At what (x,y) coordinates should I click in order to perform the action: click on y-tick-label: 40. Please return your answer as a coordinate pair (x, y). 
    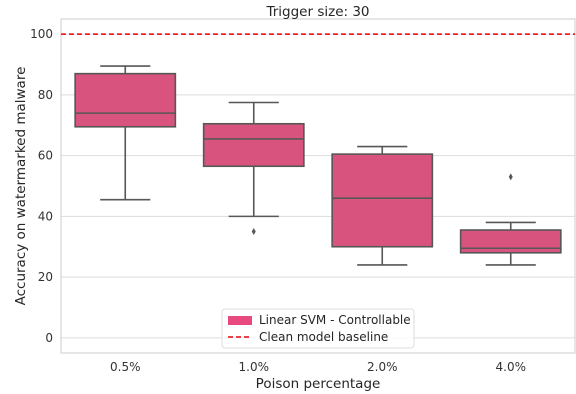
    Looking at the image, I should click on (45, 216).